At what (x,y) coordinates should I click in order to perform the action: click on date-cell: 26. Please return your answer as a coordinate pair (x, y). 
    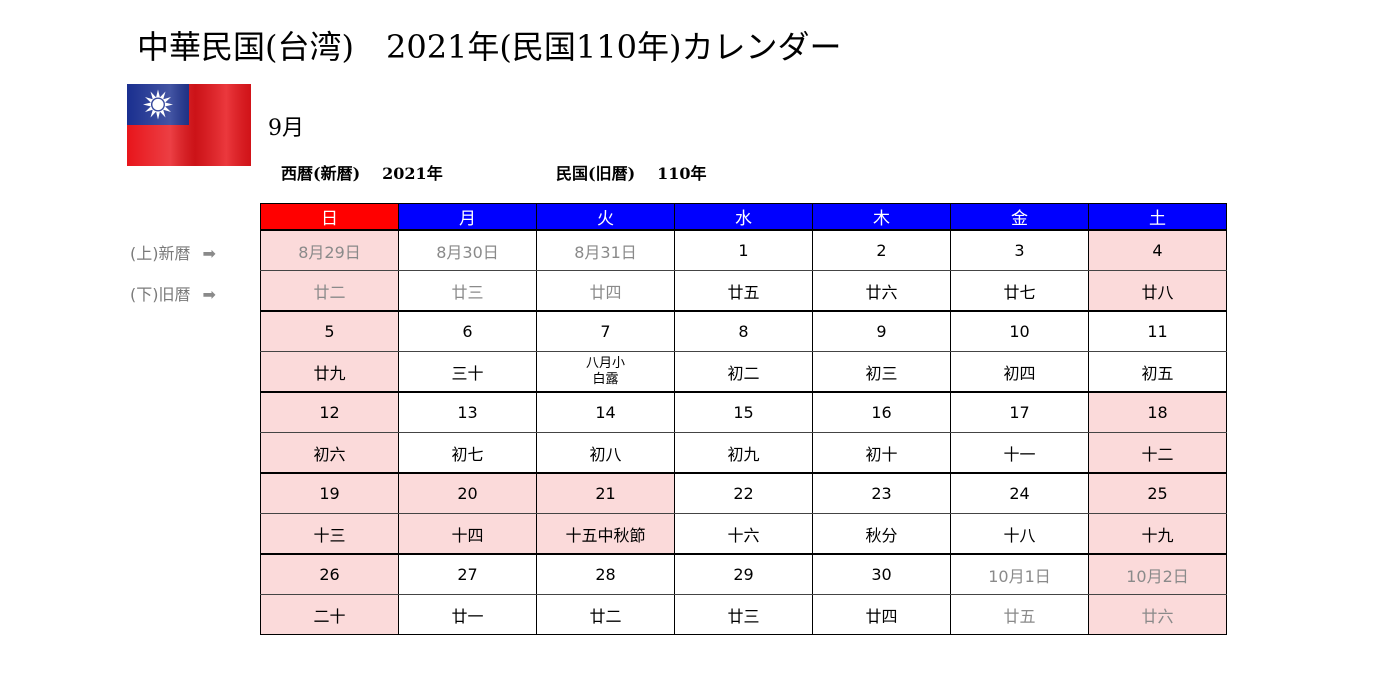
    Looking at the image, I should click on (329, 574).